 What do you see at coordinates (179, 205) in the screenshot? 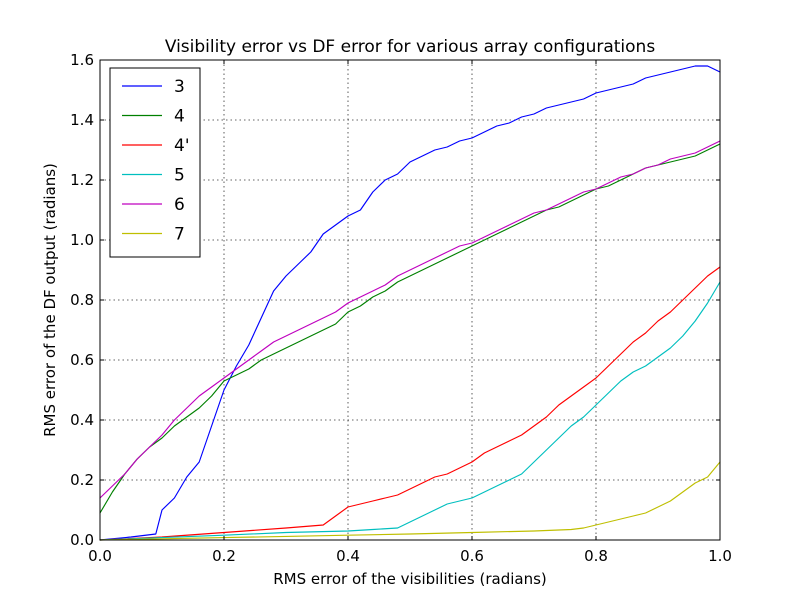
I see `legend-label-6: 6` at bounding box center [179, 205].